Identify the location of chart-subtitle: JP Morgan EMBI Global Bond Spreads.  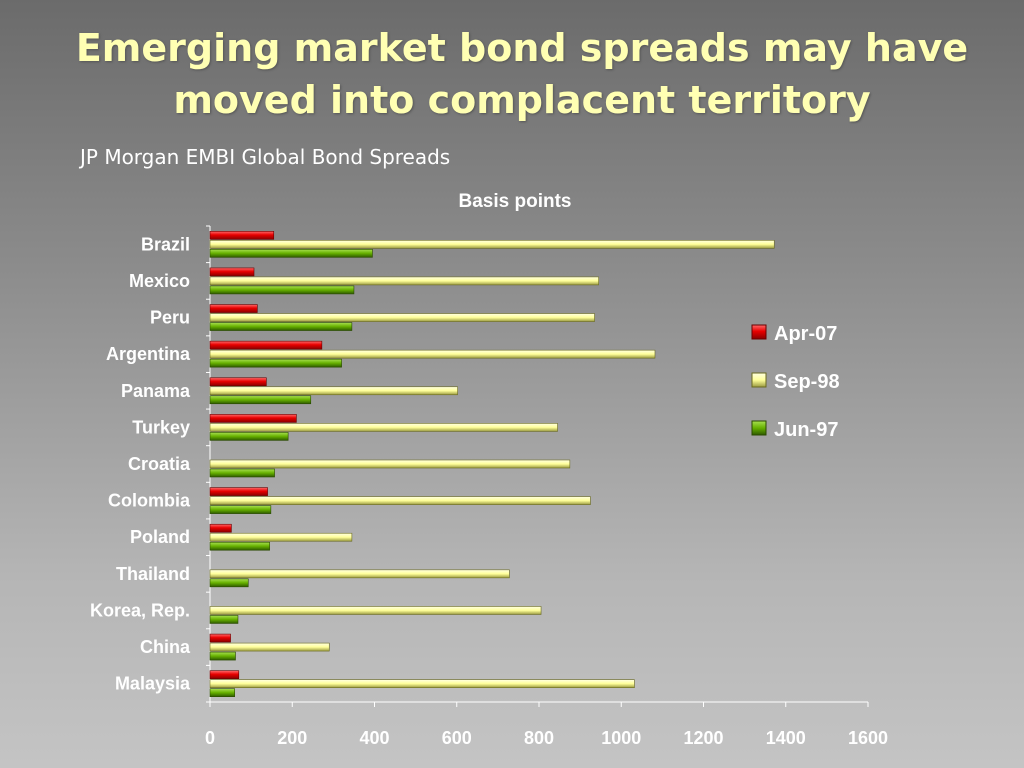
(265, 157).